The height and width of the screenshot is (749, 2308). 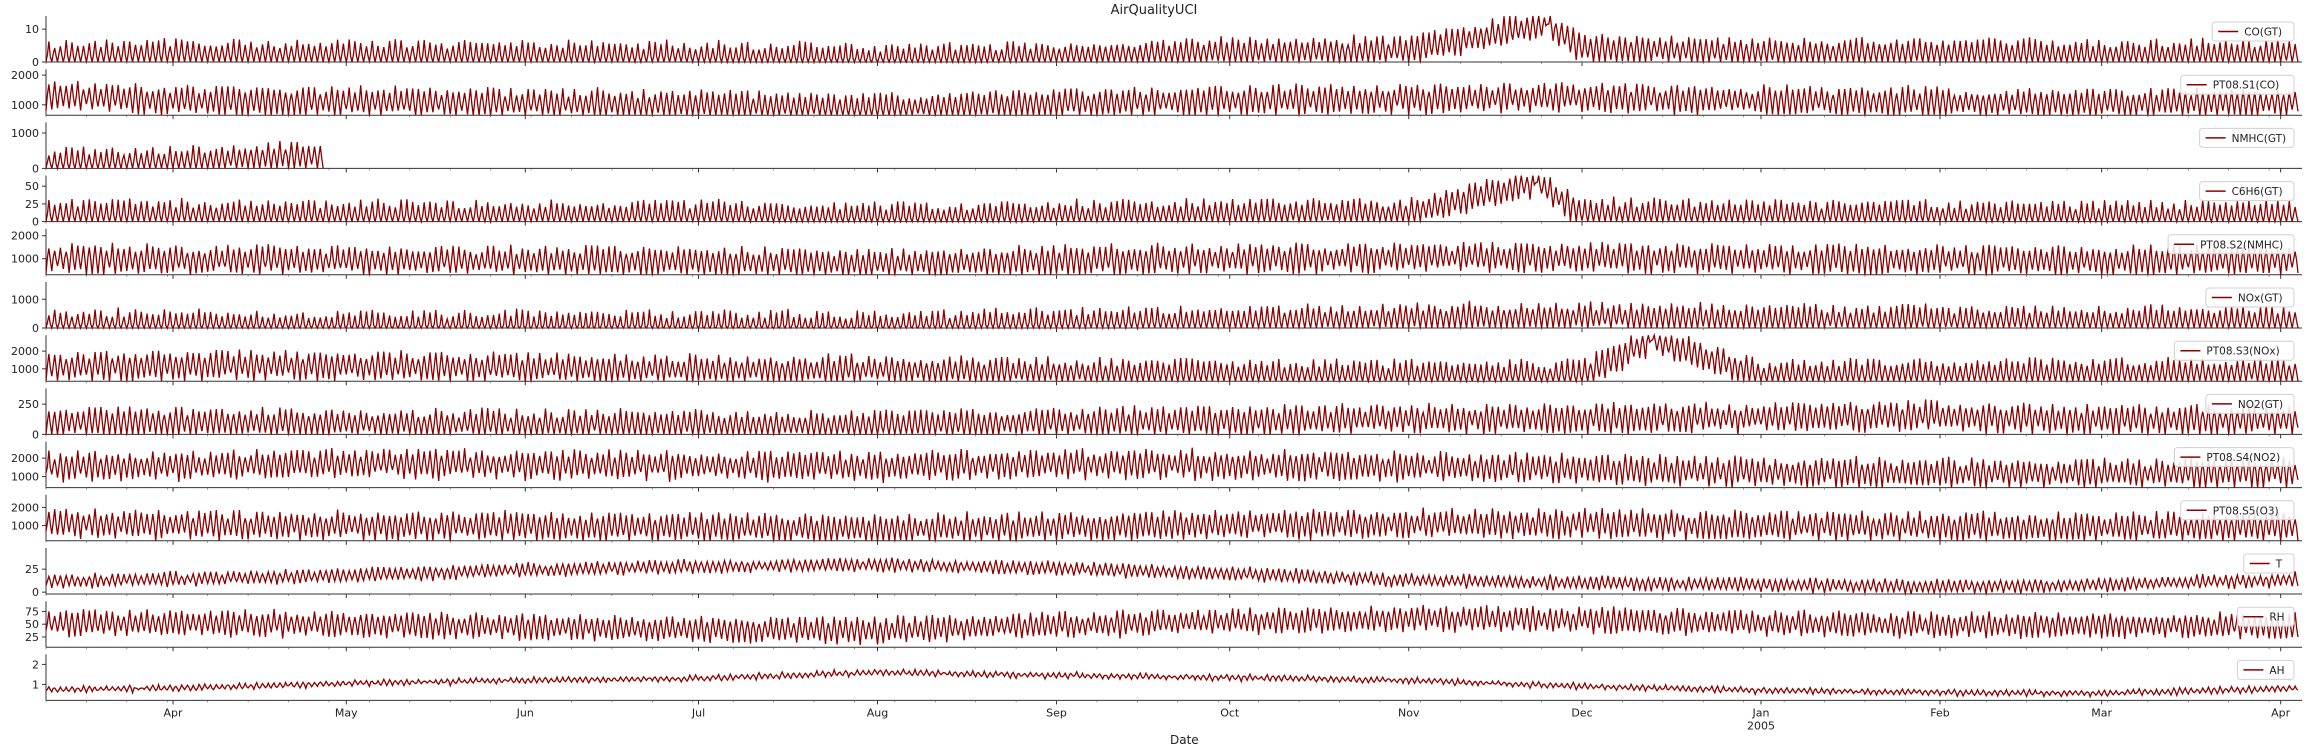 I want to click on panel: 1000 2000 PT08.S3(NOx), so click(x=1156, y=359).